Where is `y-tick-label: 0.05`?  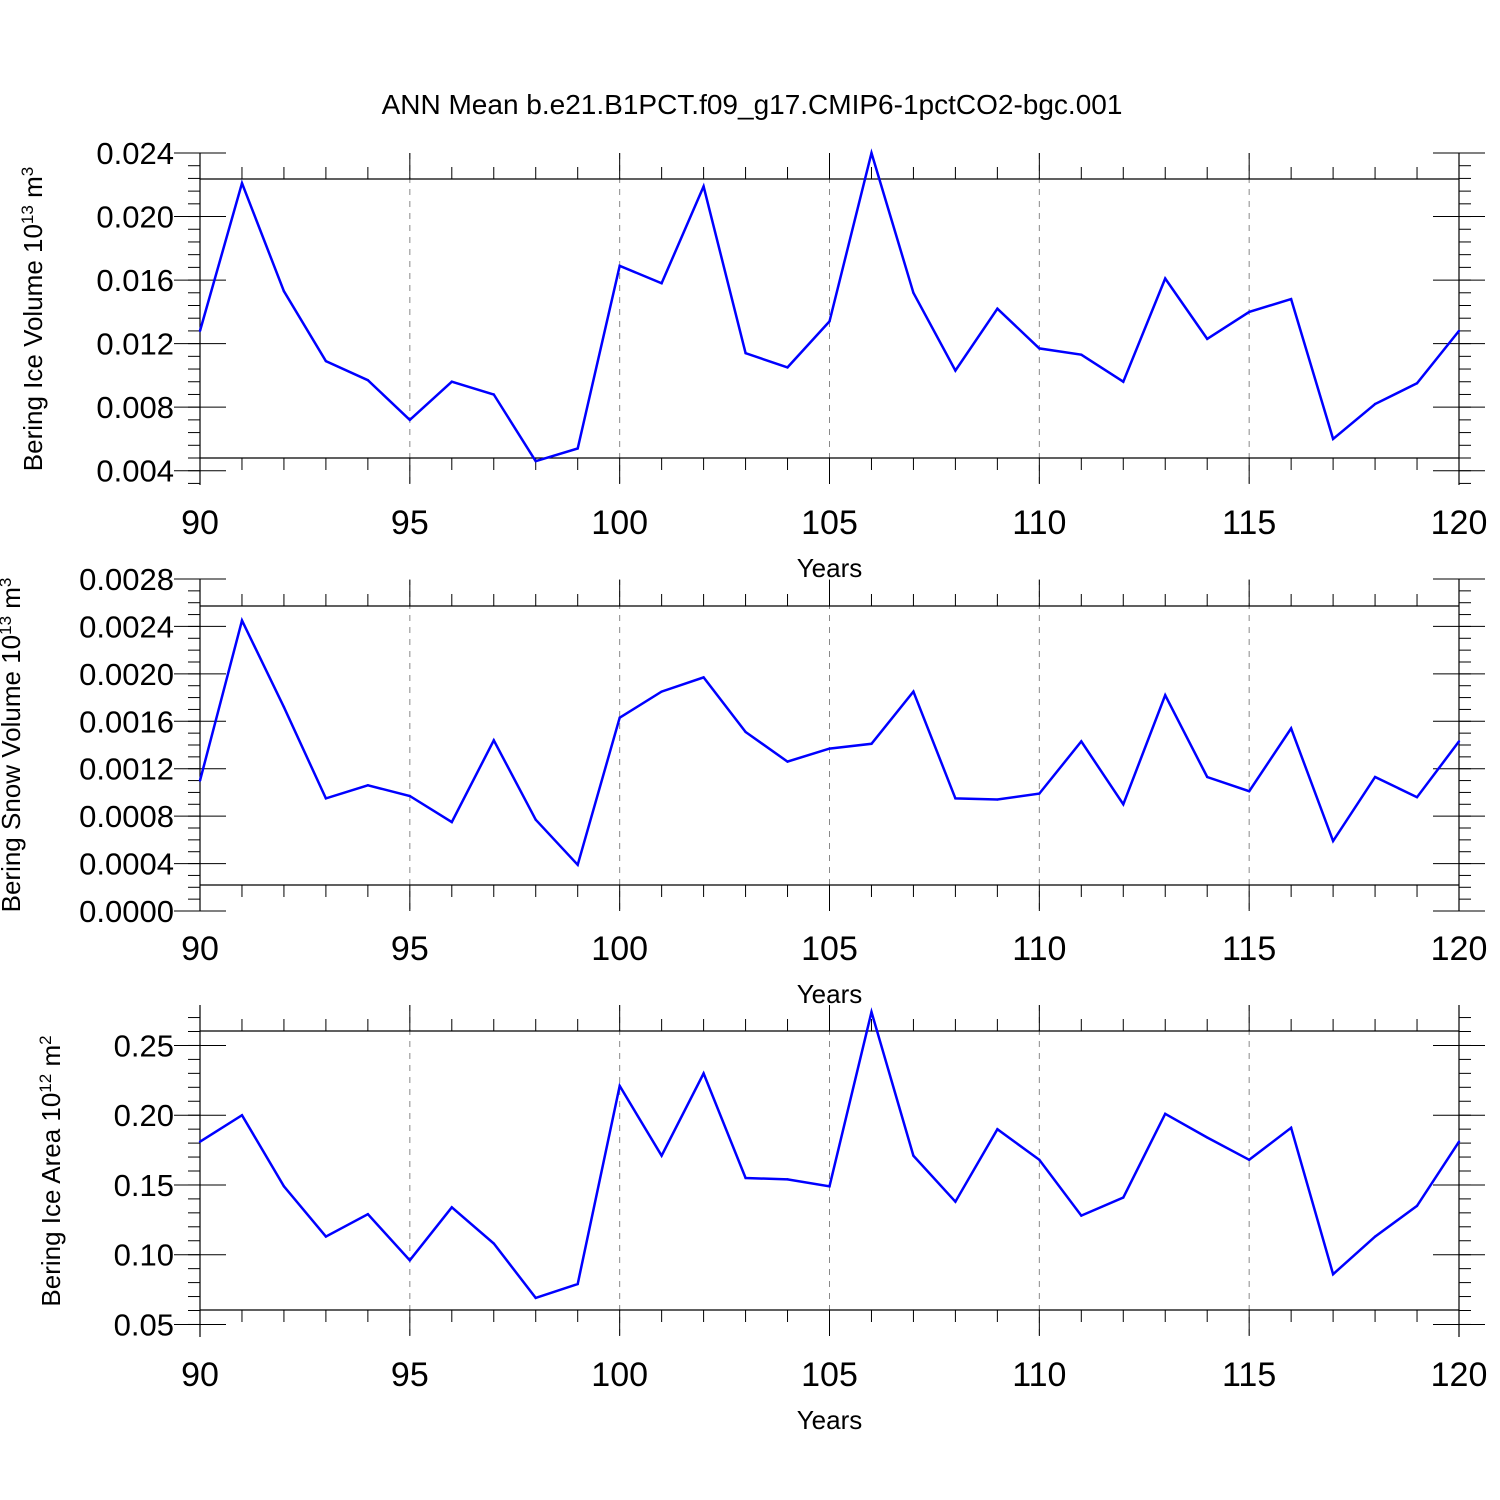
y-tick-label: 0.05 is located at coordinates (144, 1324).